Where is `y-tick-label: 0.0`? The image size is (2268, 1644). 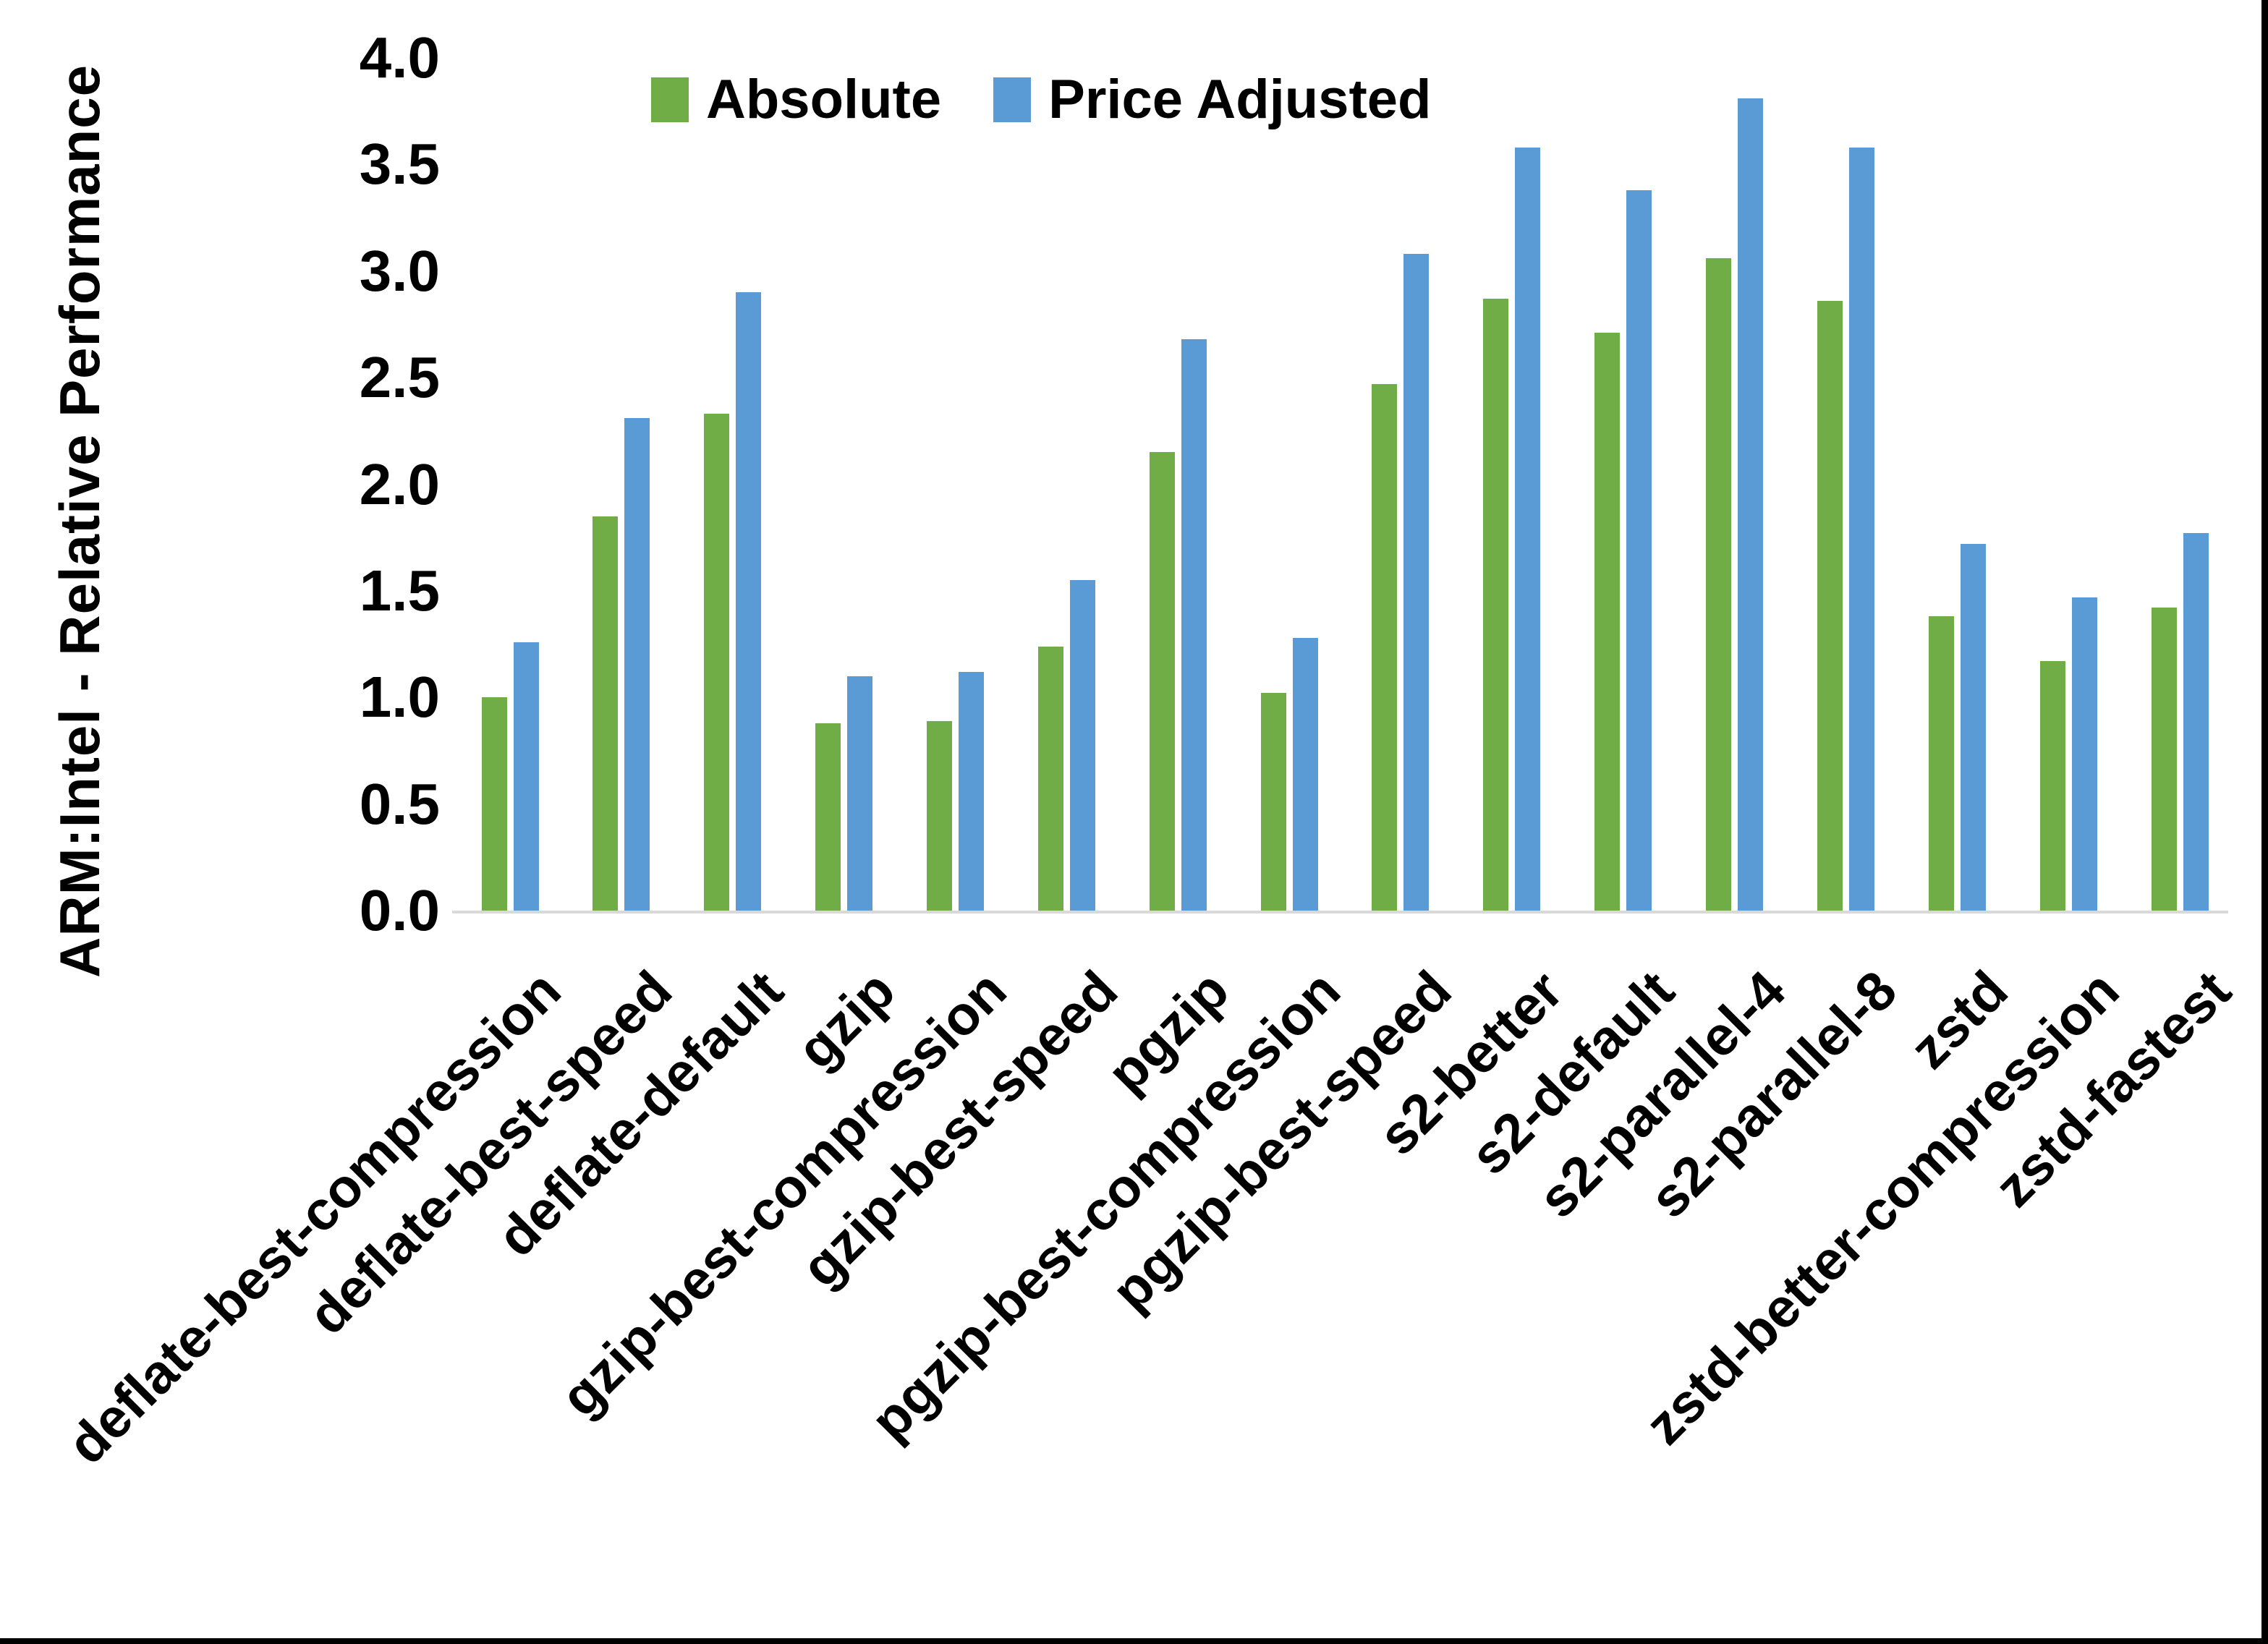
y-tick-label: 0.0 is located at coordinates (399, 910).